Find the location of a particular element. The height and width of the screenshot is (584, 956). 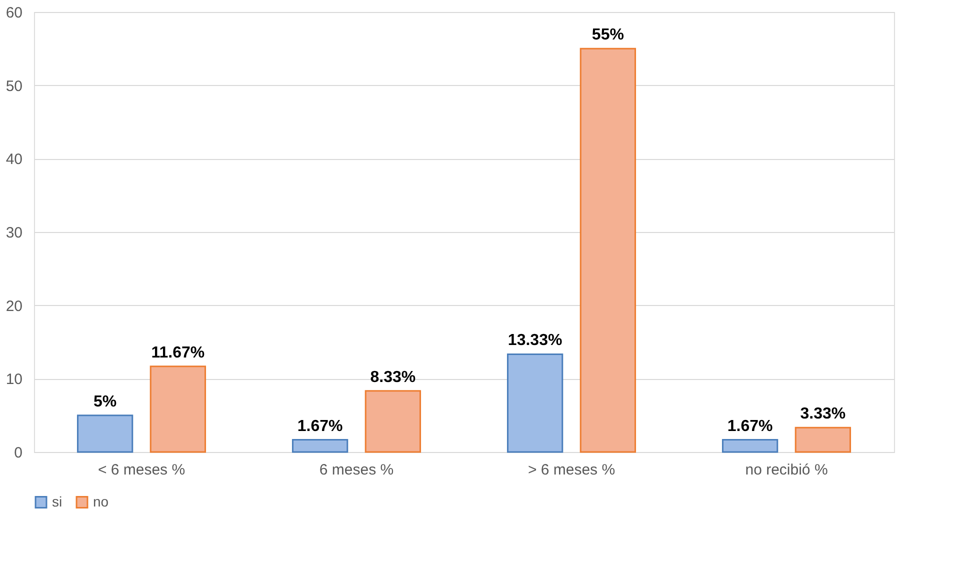

y-tick-label: 20 is located at coordinates (14, 306).